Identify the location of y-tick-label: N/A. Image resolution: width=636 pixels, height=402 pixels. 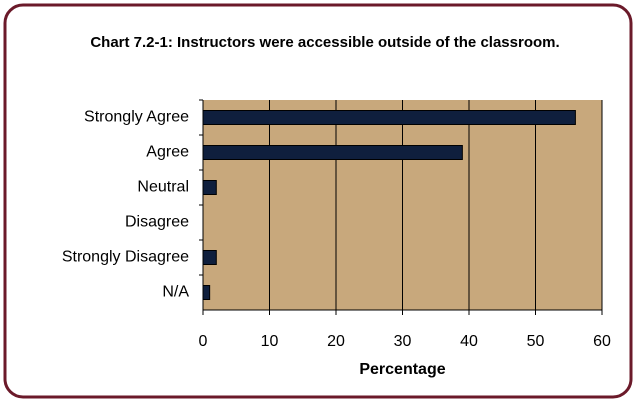
(175, 292).